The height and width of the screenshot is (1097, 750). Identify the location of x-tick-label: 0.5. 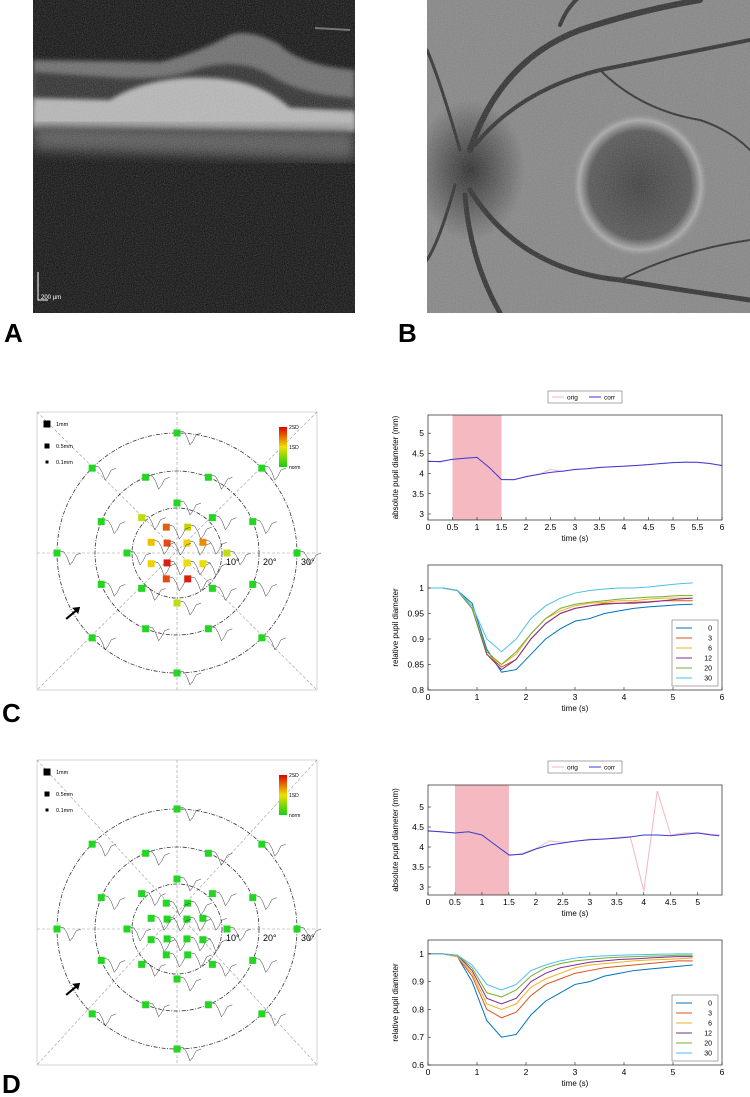
(453, 527).